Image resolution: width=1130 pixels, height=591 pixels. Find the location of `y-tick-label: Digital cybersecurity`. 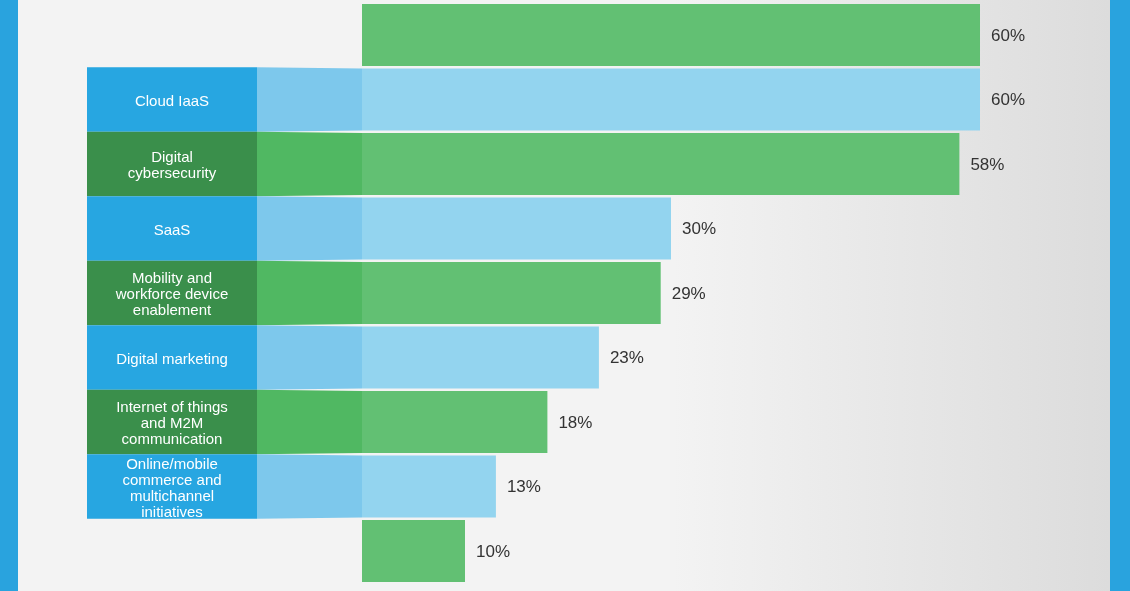

y-tick-label: Digital cybersecurity is located at coordinates (172, 164).